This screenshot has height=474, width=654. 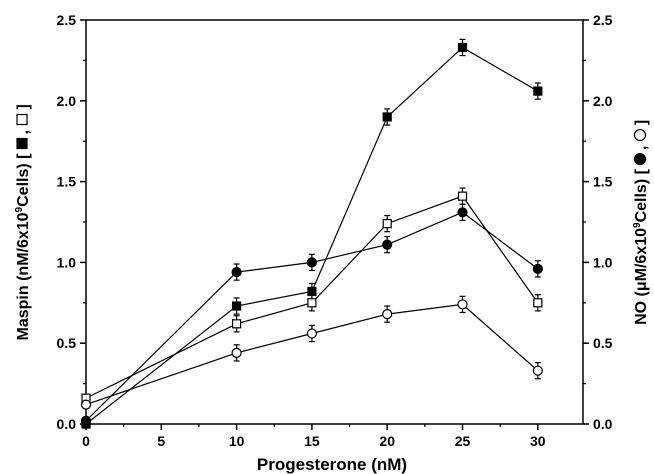 I want to click on y-right-title-tail: Cells) [, so click(x=641, y=195).